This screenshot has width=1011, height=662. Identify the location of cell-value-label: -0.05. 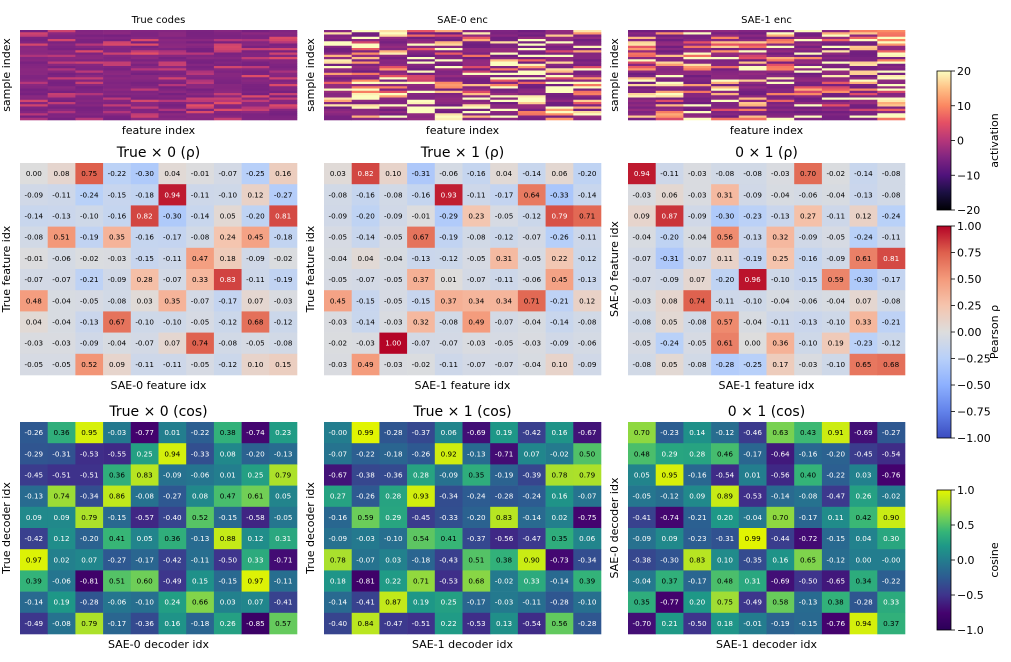
(531, 258).